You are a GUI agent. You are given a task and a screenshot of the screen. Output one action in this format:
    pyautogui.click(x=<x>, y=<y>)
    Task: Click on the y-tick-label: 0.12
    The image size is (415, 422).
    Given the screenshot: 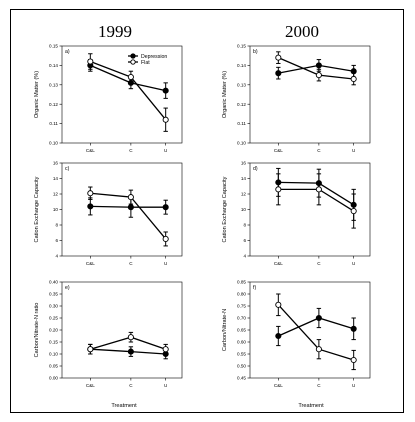 What is the action you would take?
    pyautogui.click(x=241, y=104)
    